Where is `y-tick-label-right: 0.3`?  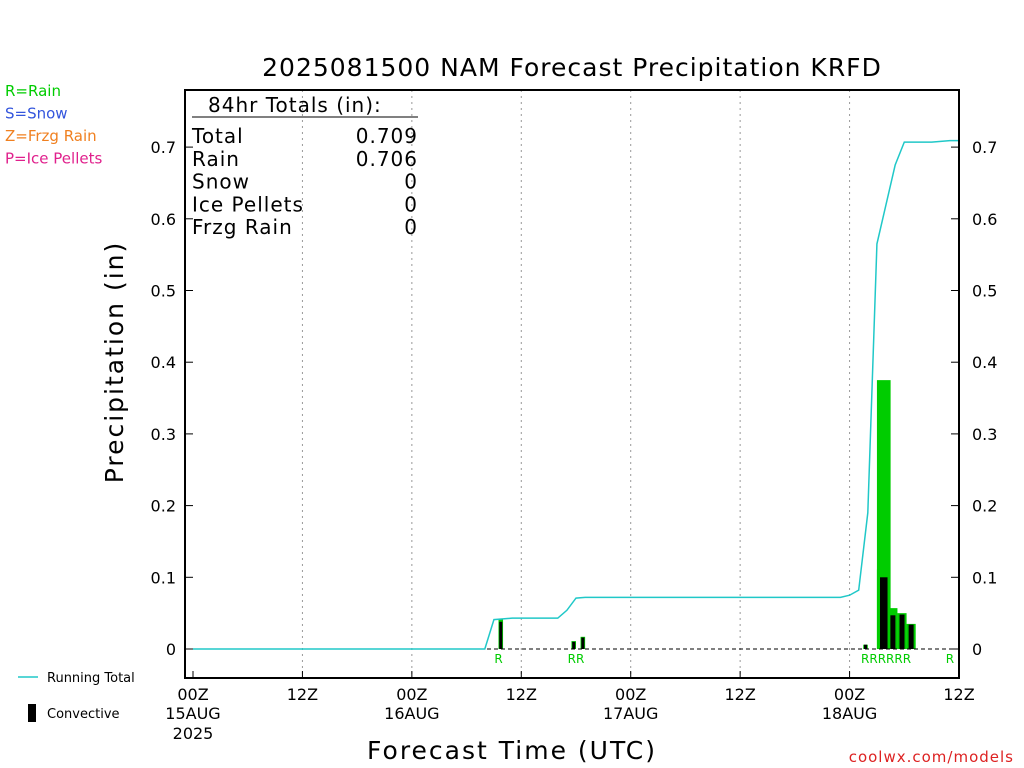 y-tick-label-right: 0.3 is located at coordinates (984, 434).